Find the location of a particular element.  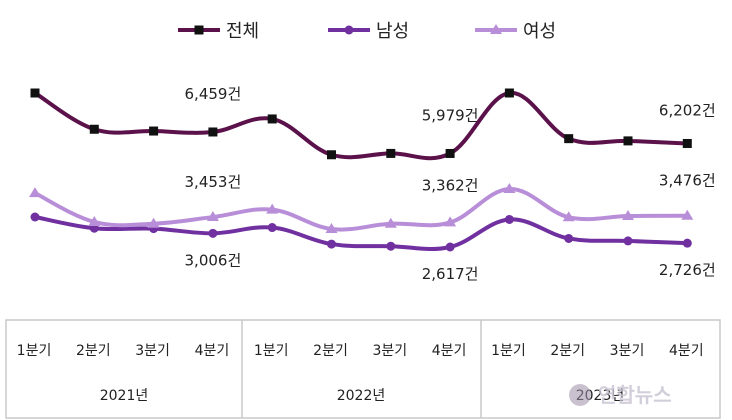

x-tick-label-9: 2분기 is located at coordinates (567, 351).